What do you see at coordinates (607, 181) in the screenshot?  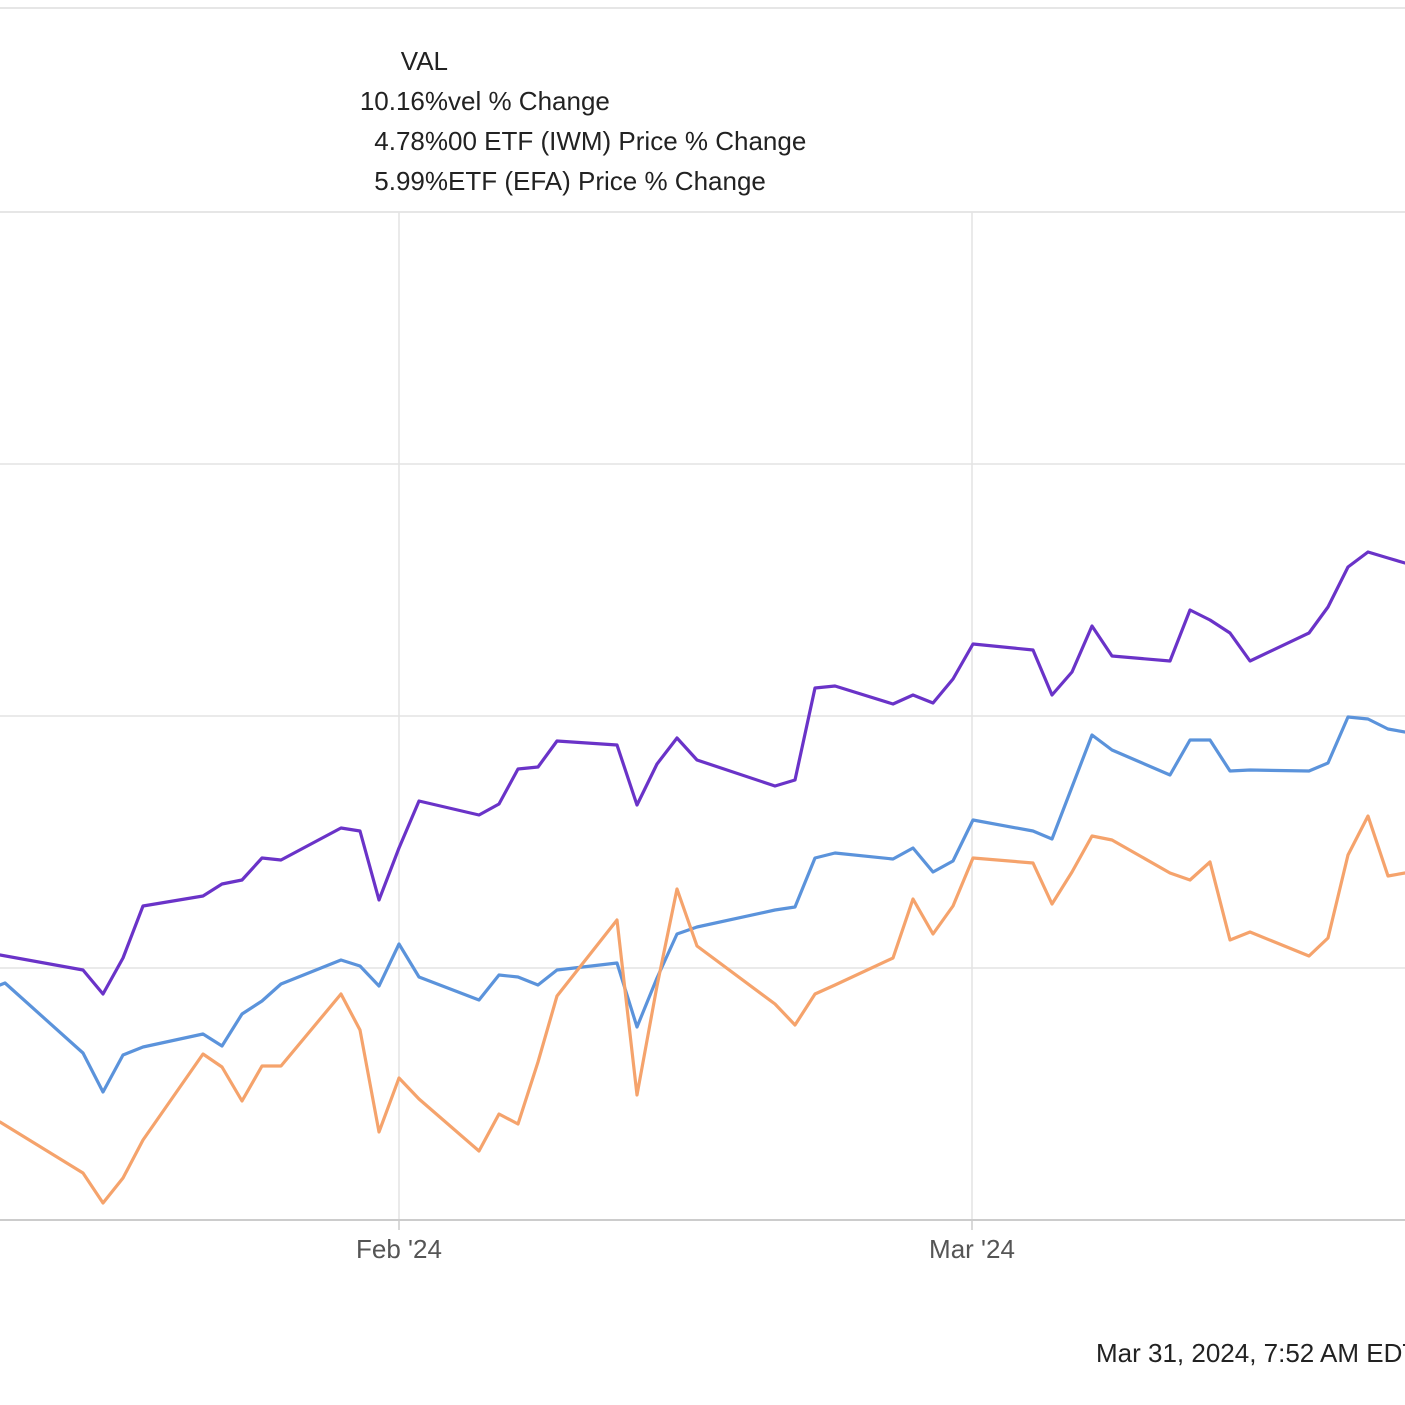 I see `legend-series-name-3: ETF (EFA) Price % Change` at bounding box center [607, 181].